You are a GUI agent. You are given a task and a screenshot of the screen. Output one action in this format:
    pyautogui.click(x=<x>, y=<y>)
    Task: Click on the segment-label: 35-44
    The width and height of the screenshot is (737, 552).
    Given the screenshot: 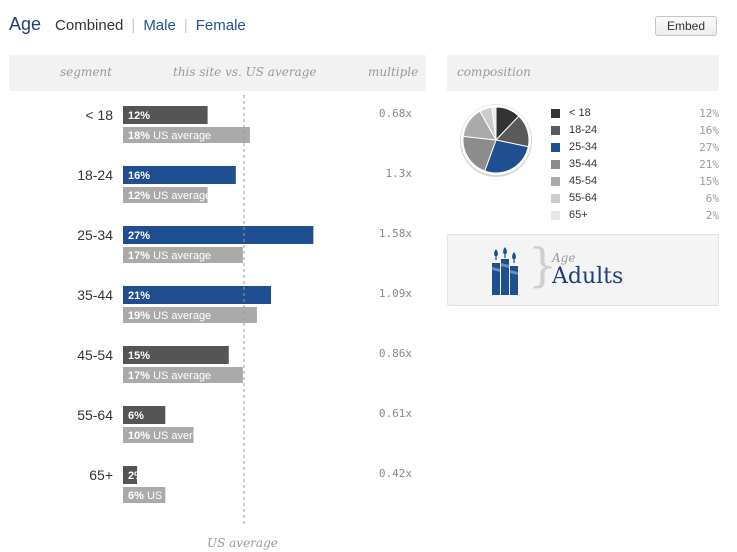 What is the action you would take?
    pyautogui.click(x=95, y=295)
    